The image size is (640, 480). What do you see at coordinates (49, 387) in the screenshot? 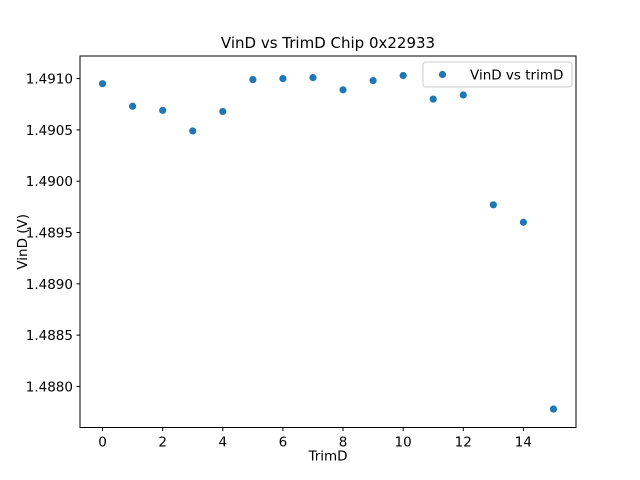
I see `y-tick-label: 1.4880` at bounding box center [49, 387].